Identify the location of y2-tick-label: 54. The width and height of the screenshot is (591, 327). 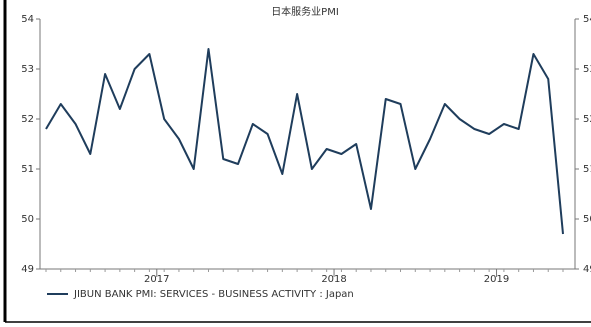
(587, 19).